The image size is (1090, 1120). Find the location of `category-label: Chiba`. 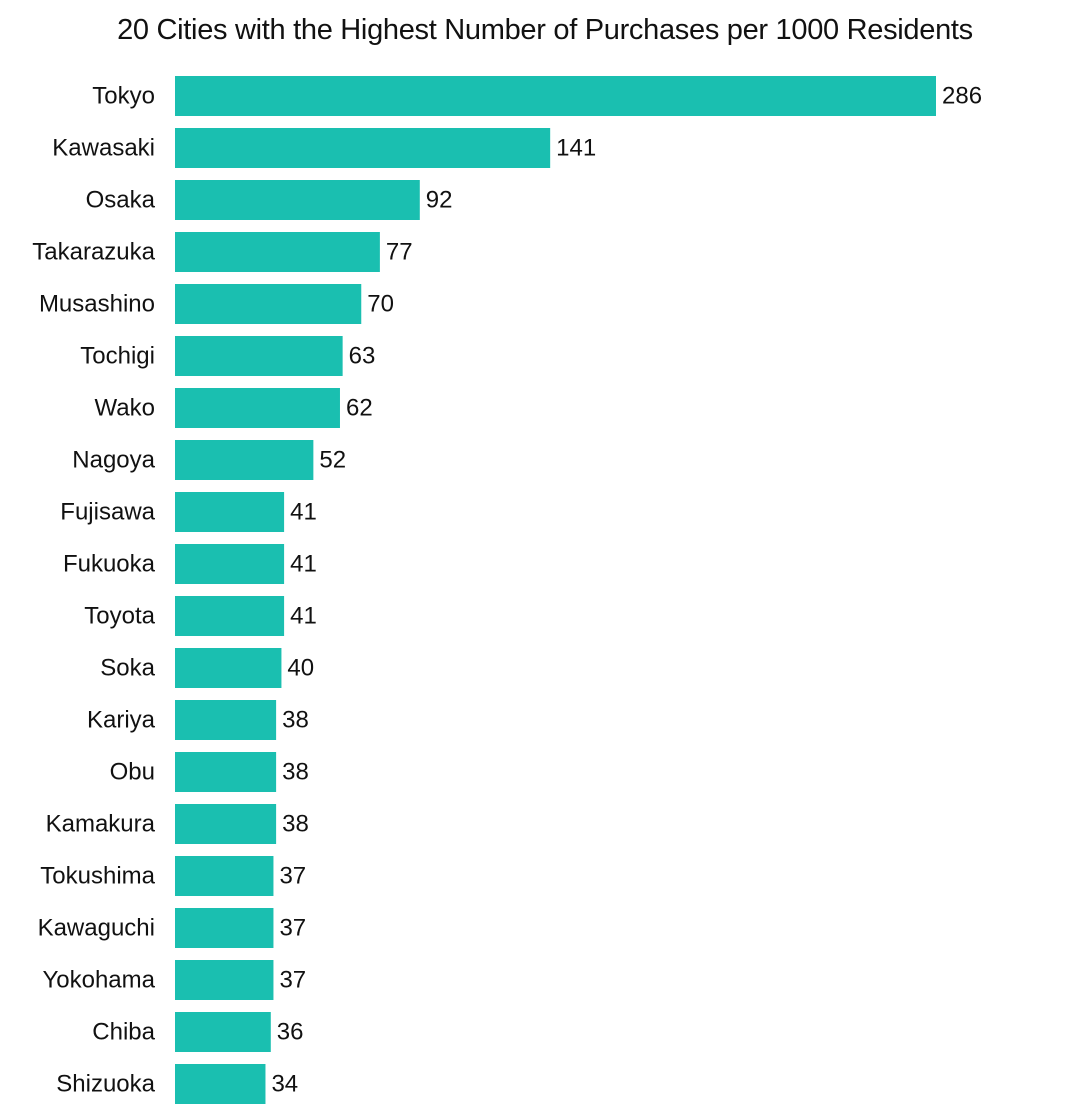

category-label: Chiba is located at coordinates (123, 1032).